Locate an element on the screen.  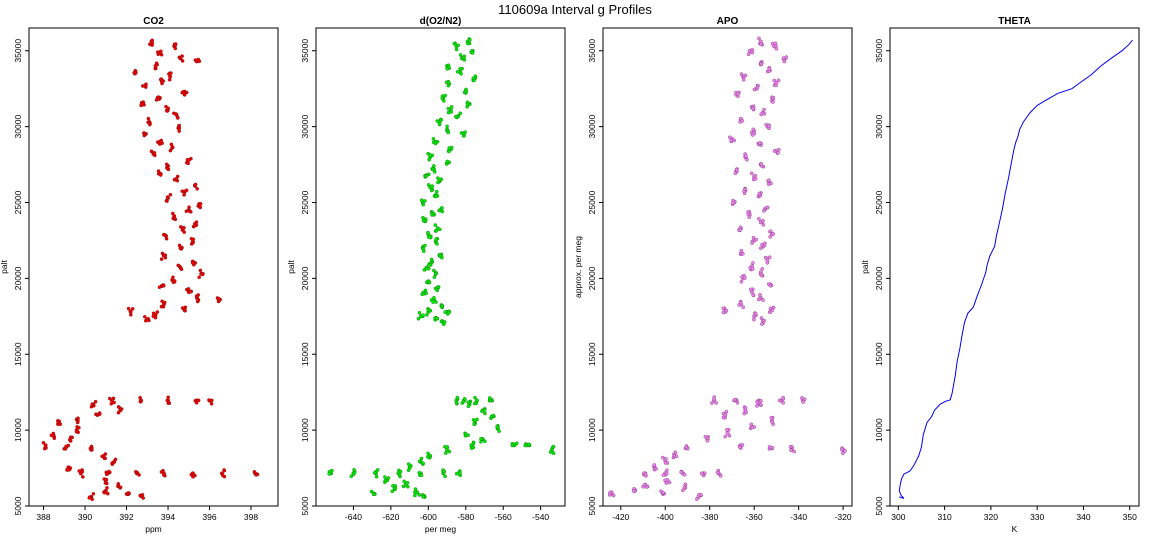
panel-title: CO2 is located at coordinates (153, 21).